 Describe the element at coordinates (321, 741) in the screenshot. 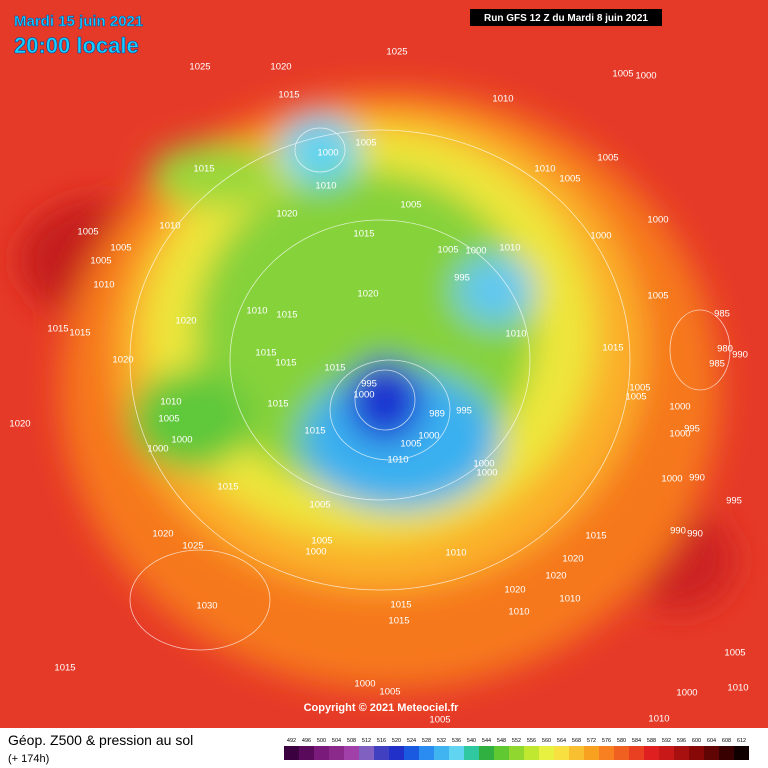

I see `colorbar-label: 500` at that location.